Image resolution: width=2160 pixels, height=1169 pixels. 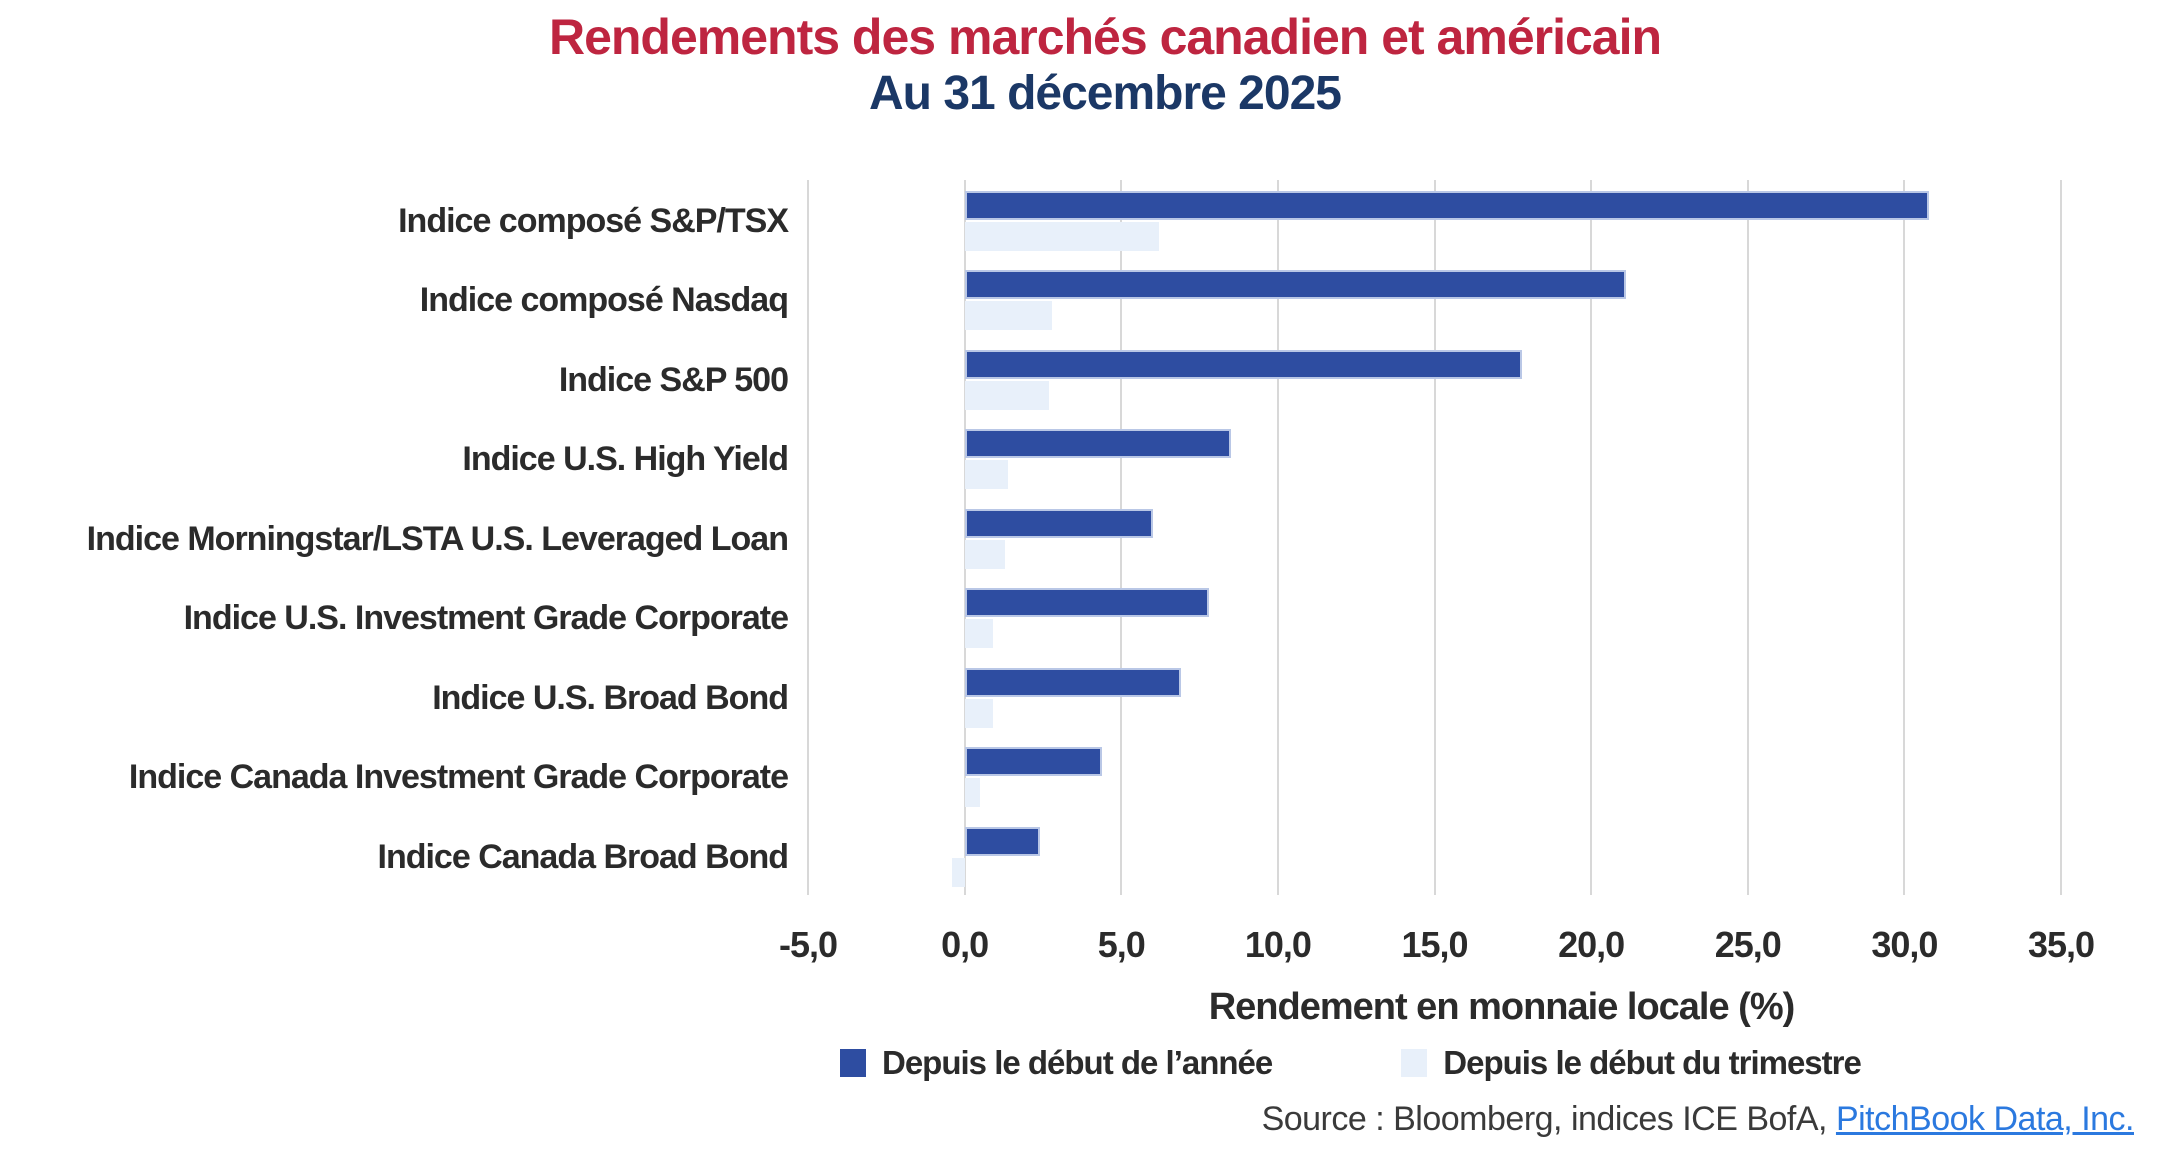 What do you see at coordinates (1077, 1062) in the screenshot?
I see `legend-label-ytd: Depuis le début de l’année` at bounding box center [1077, 1062].